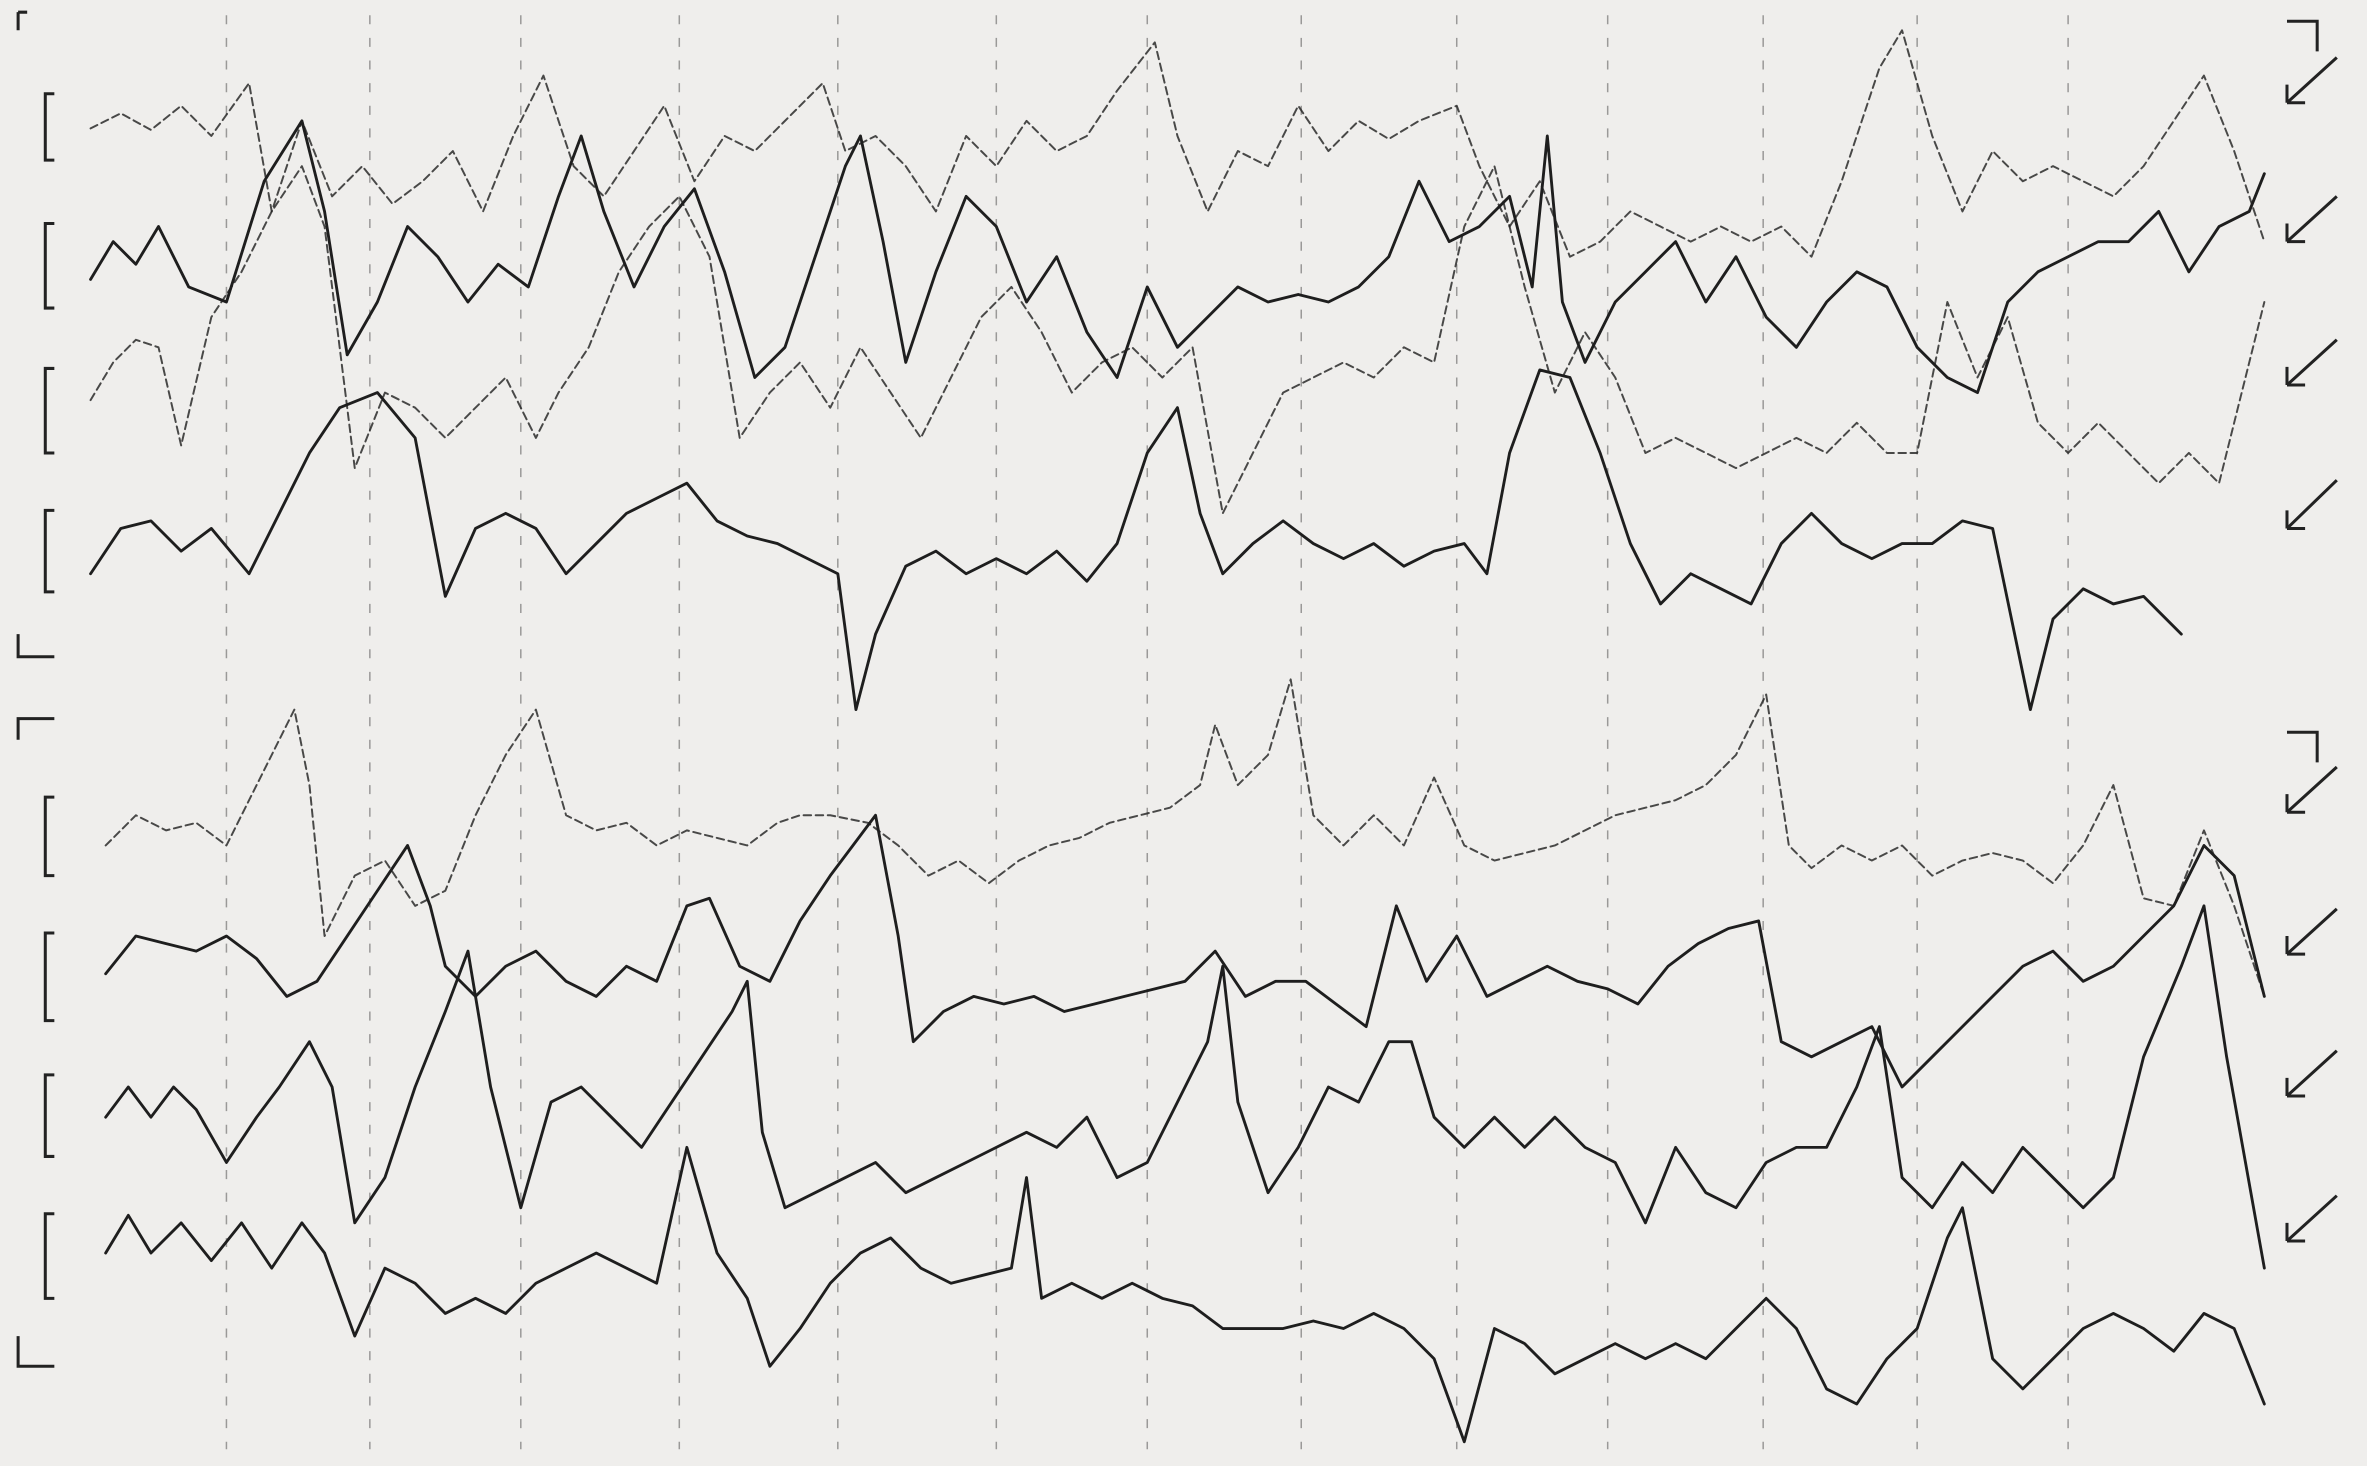 This screenshot has height=1466, width=2367. I want to click on right-markers, so click(2311, 631).